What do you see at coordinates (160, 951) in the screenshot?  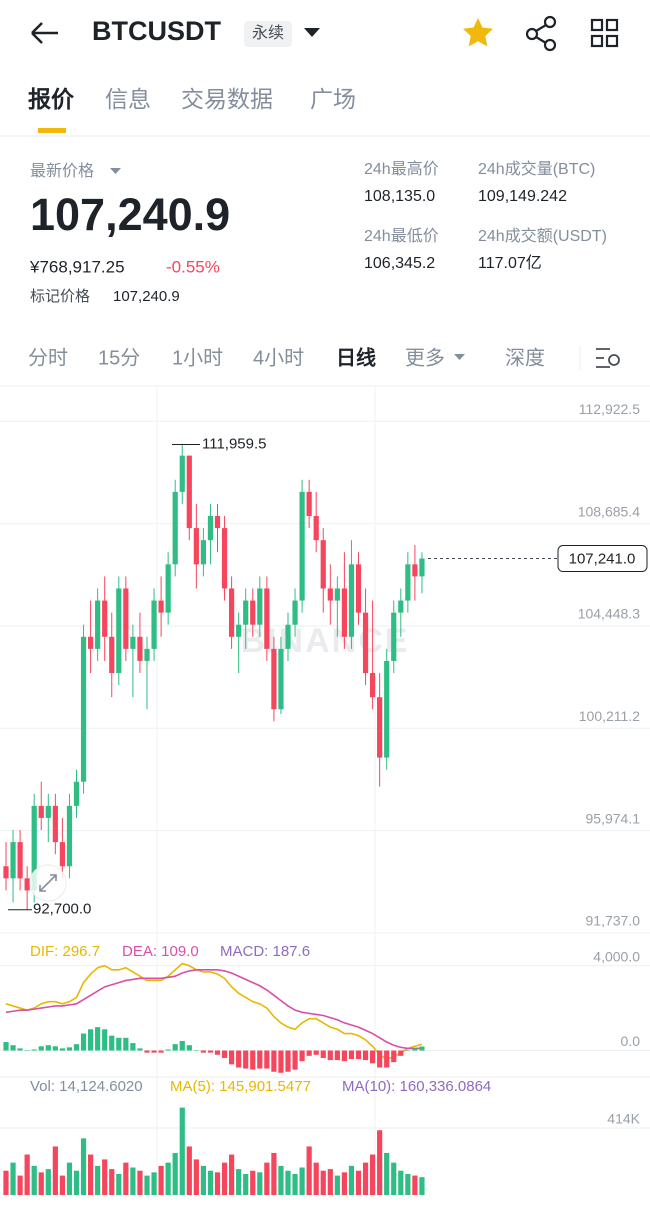 I see `legend-item: DEA: 109.0` at bounding box center [160, 951].